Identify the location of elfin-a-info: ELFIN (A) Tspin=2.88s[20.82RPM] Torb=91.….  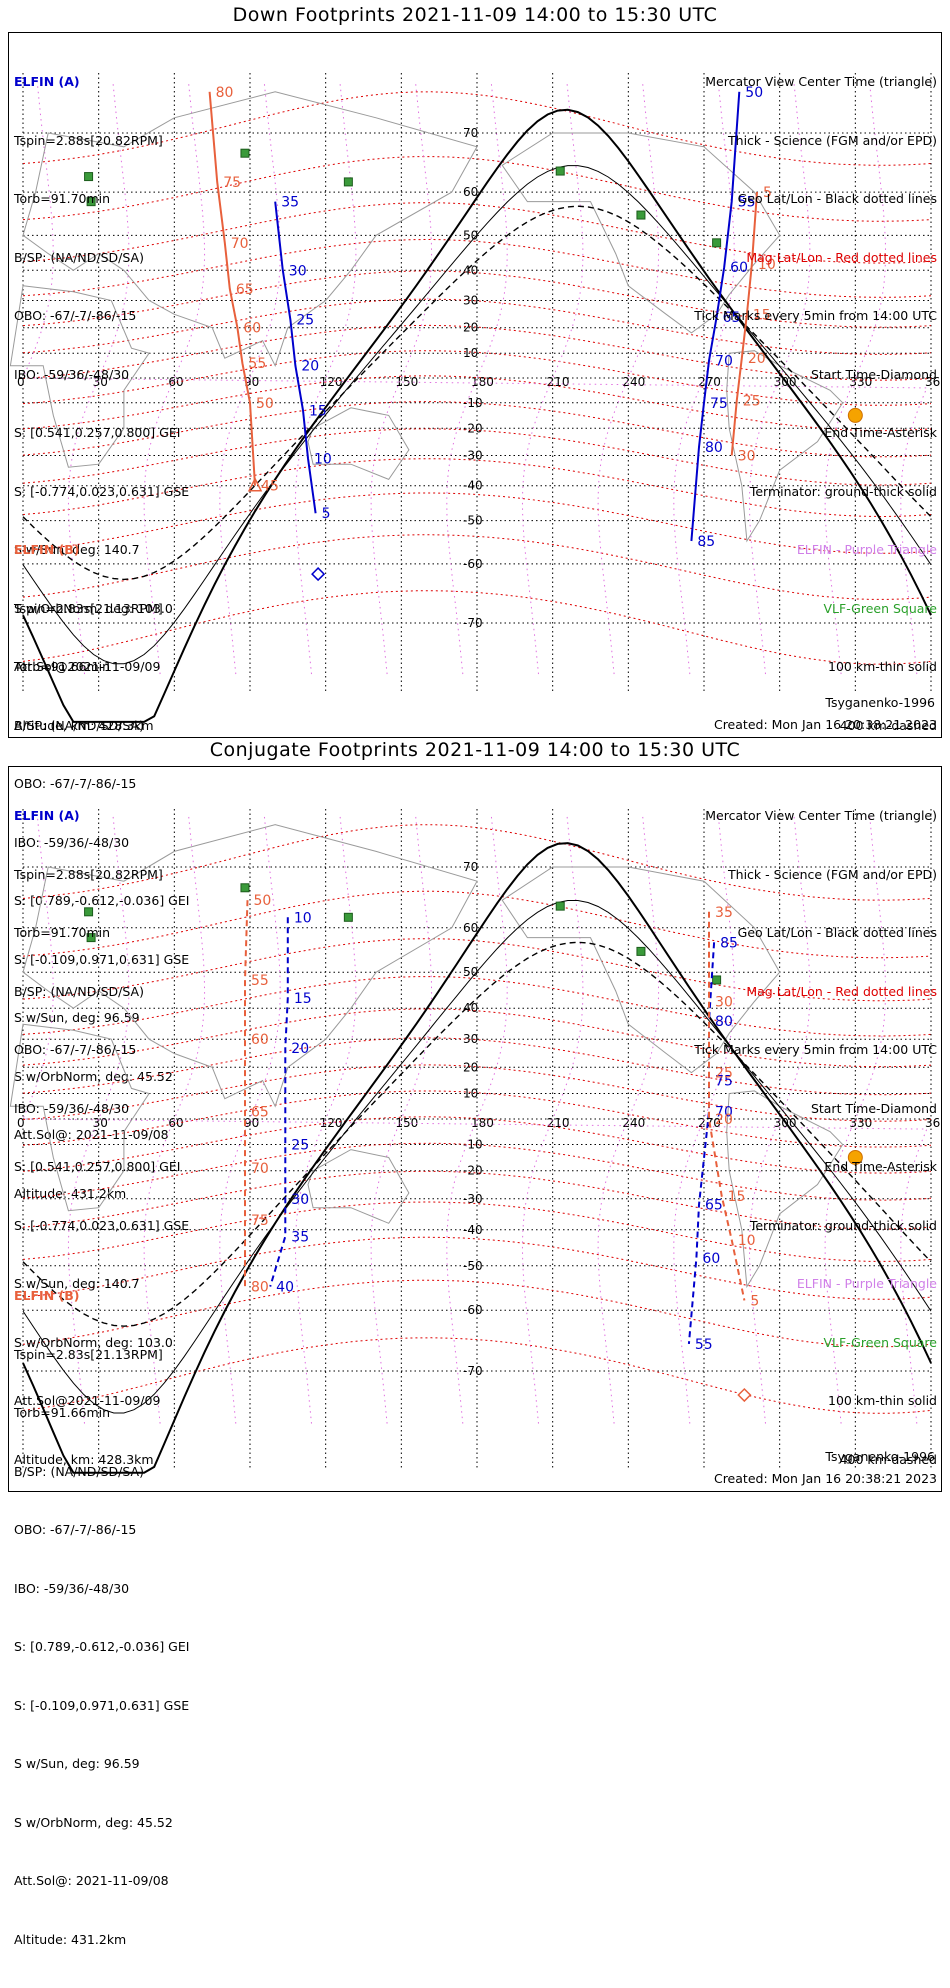
(101, 1137).